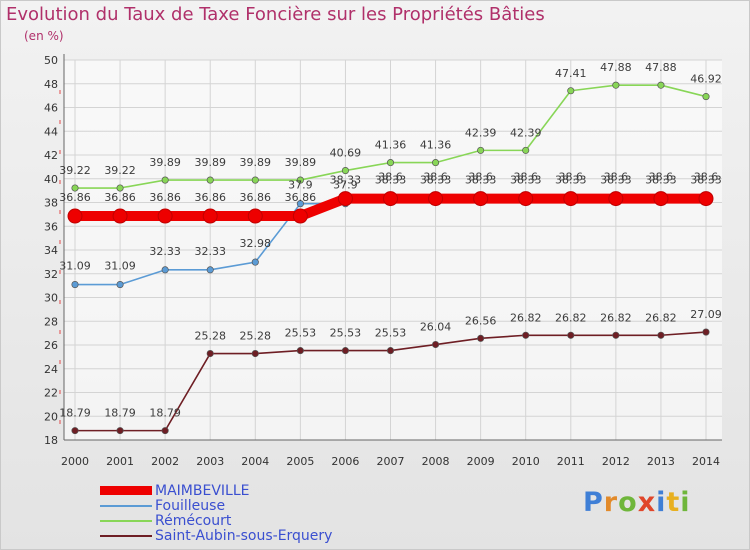  I want to click on x-tick-label: 2002, so click(165, 461).